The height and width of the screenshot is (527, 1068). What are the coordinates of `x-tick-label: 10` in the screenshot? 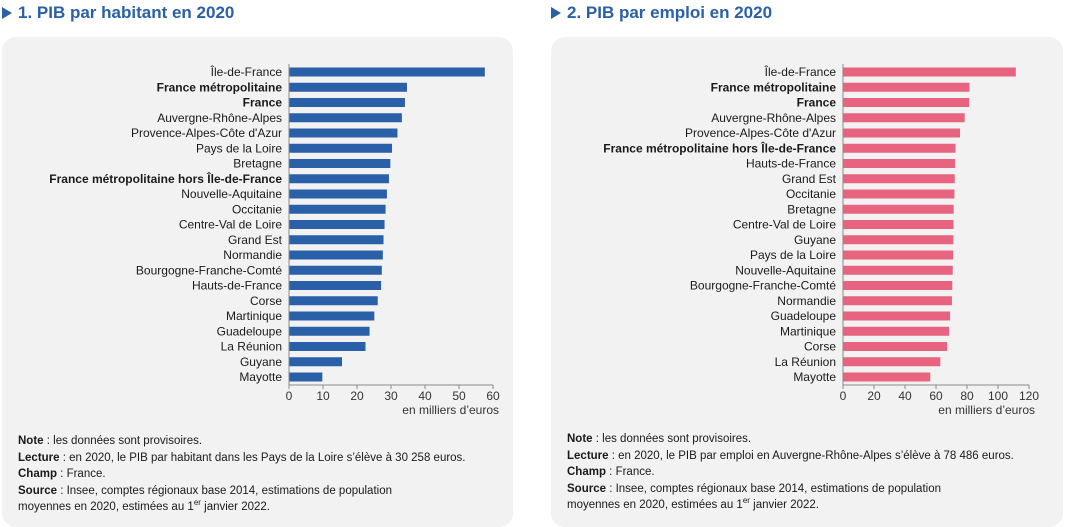 It's located at (323, 396).